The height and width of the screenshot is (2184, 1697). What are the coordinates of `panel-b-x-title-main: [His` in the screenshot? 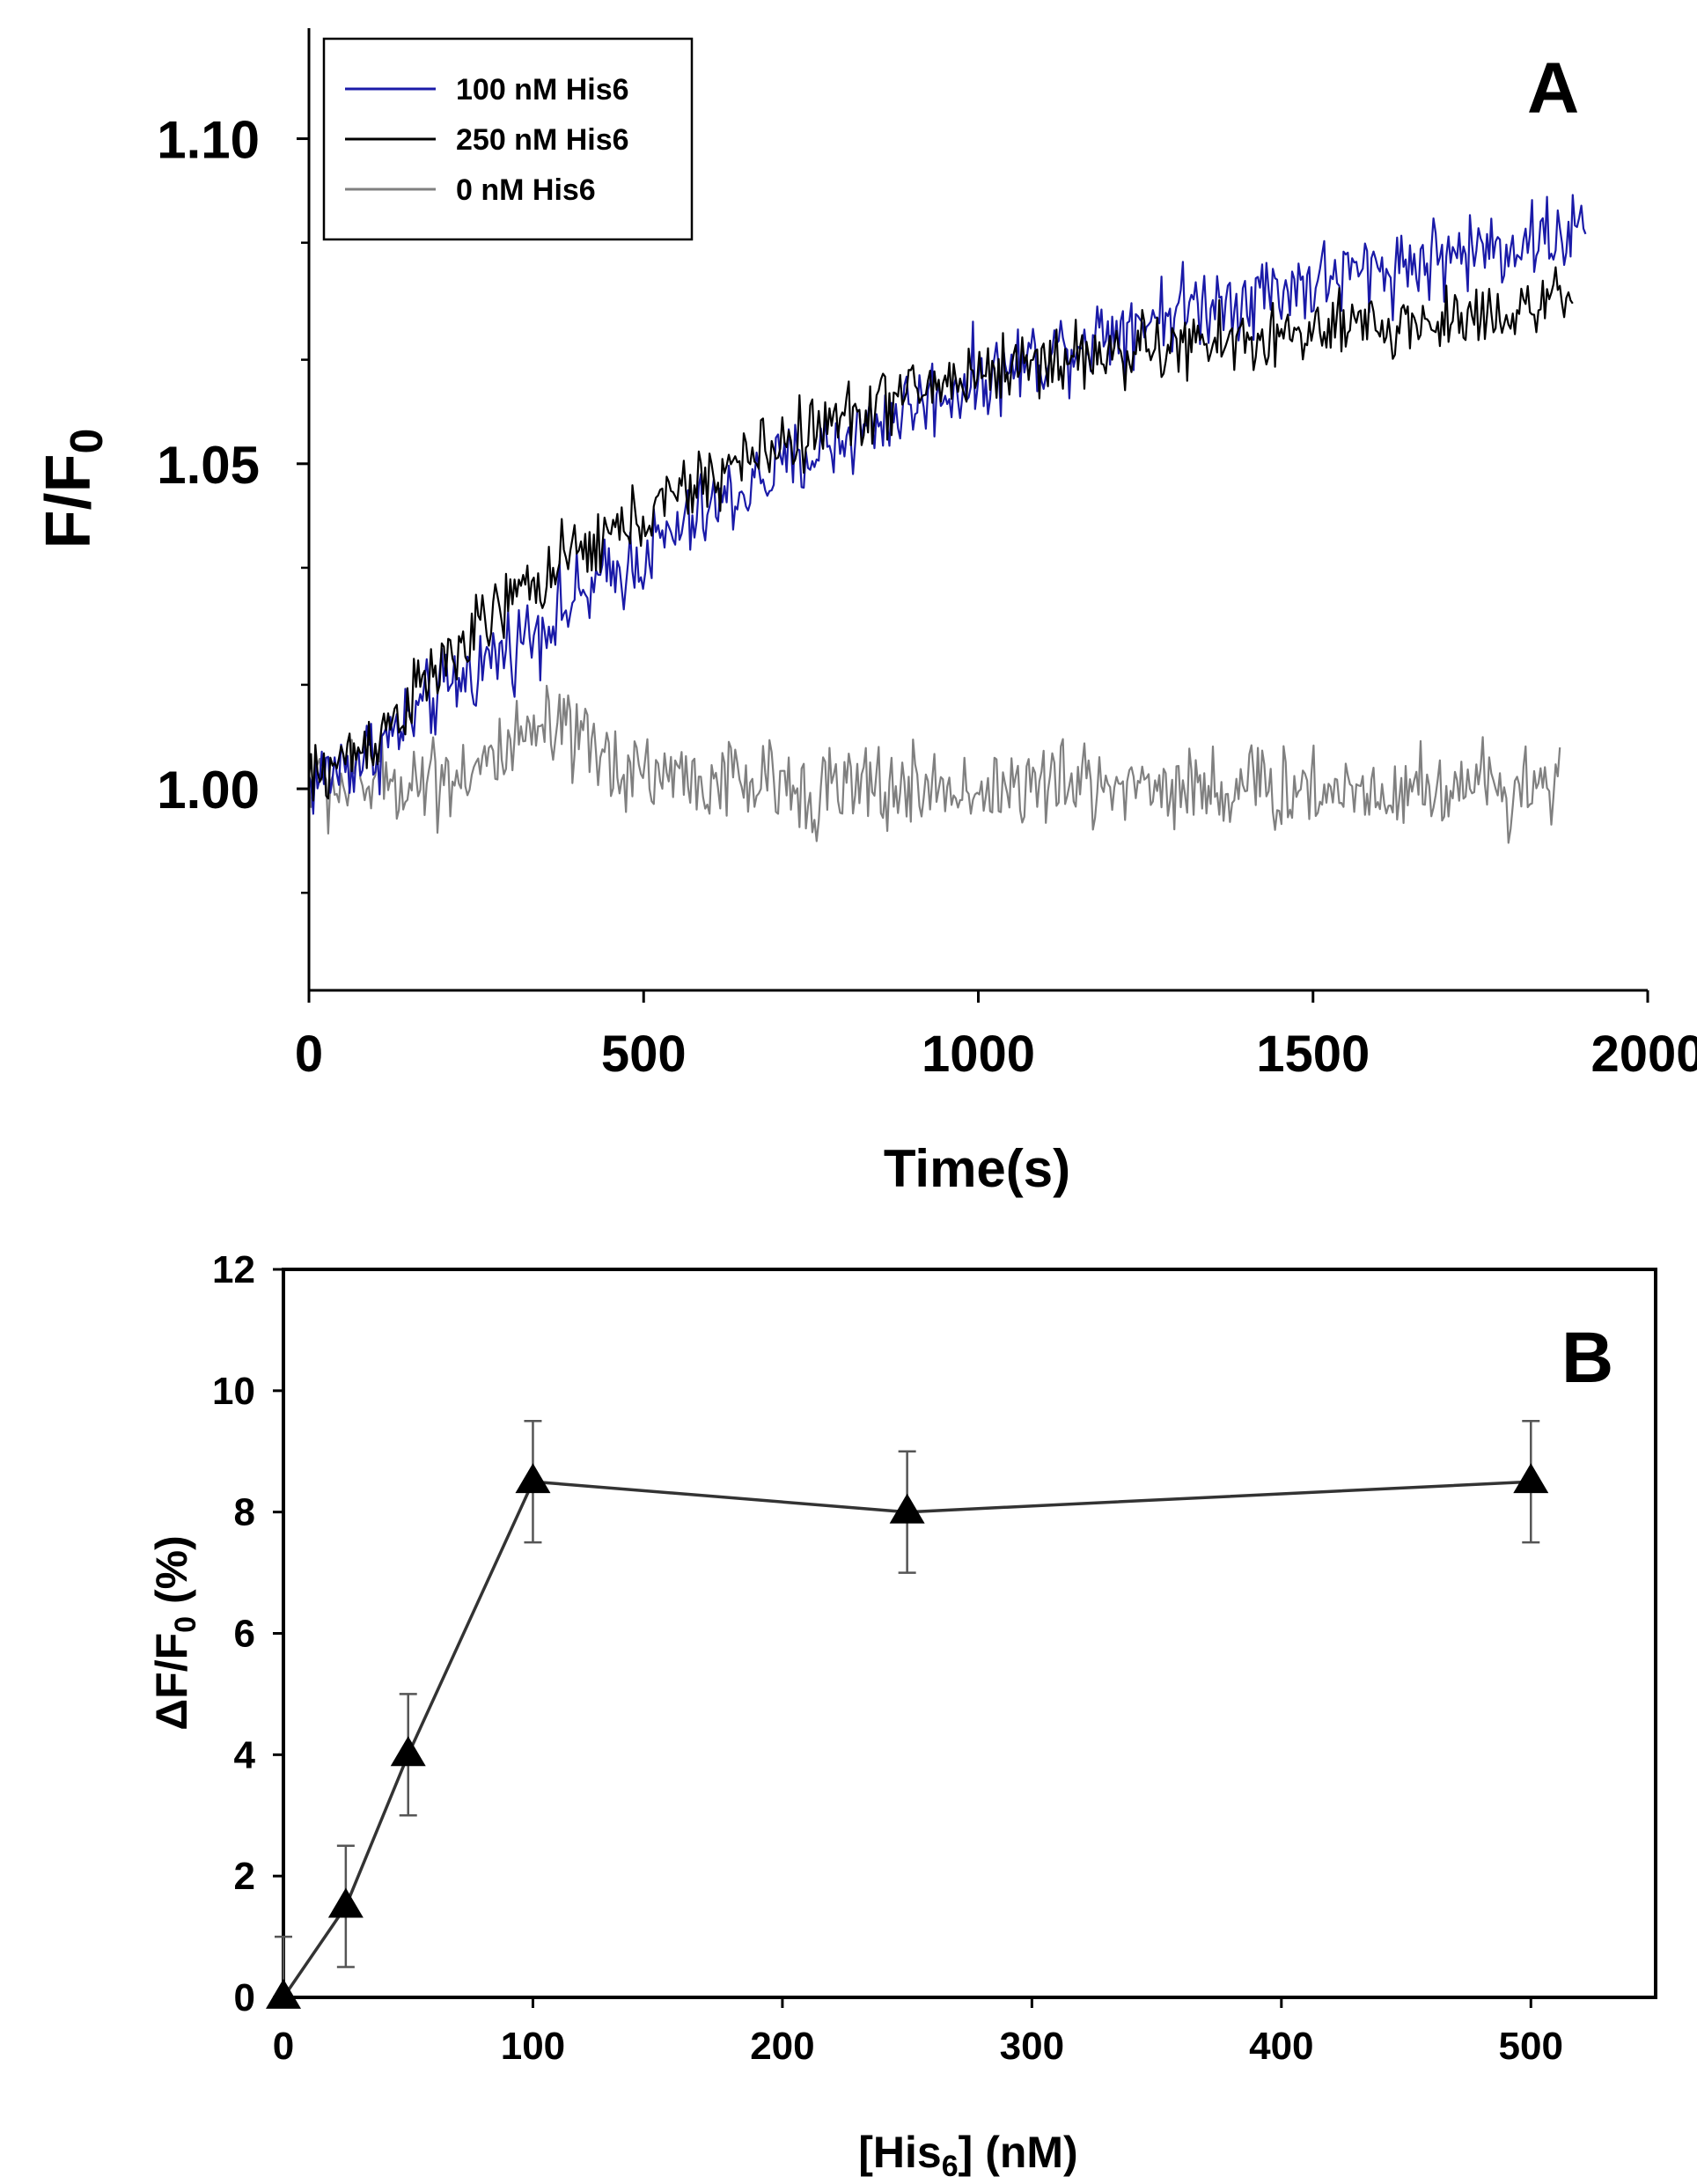 It's located at (899, 2152).